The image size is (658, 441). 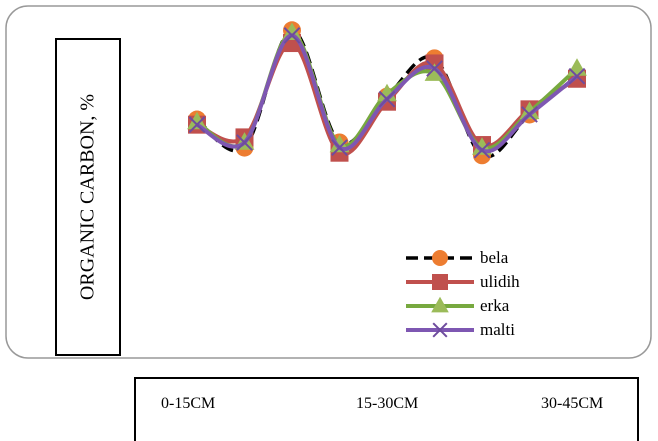 I want to click on legend-item: bela, so click(x=461, y=258).